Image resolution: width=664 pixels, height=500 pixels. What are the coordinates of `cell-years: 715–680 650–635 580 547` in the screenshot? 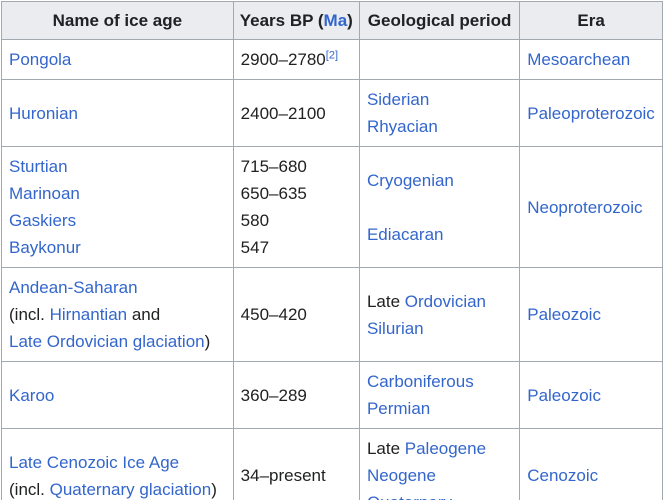 It's located at (296, 207).